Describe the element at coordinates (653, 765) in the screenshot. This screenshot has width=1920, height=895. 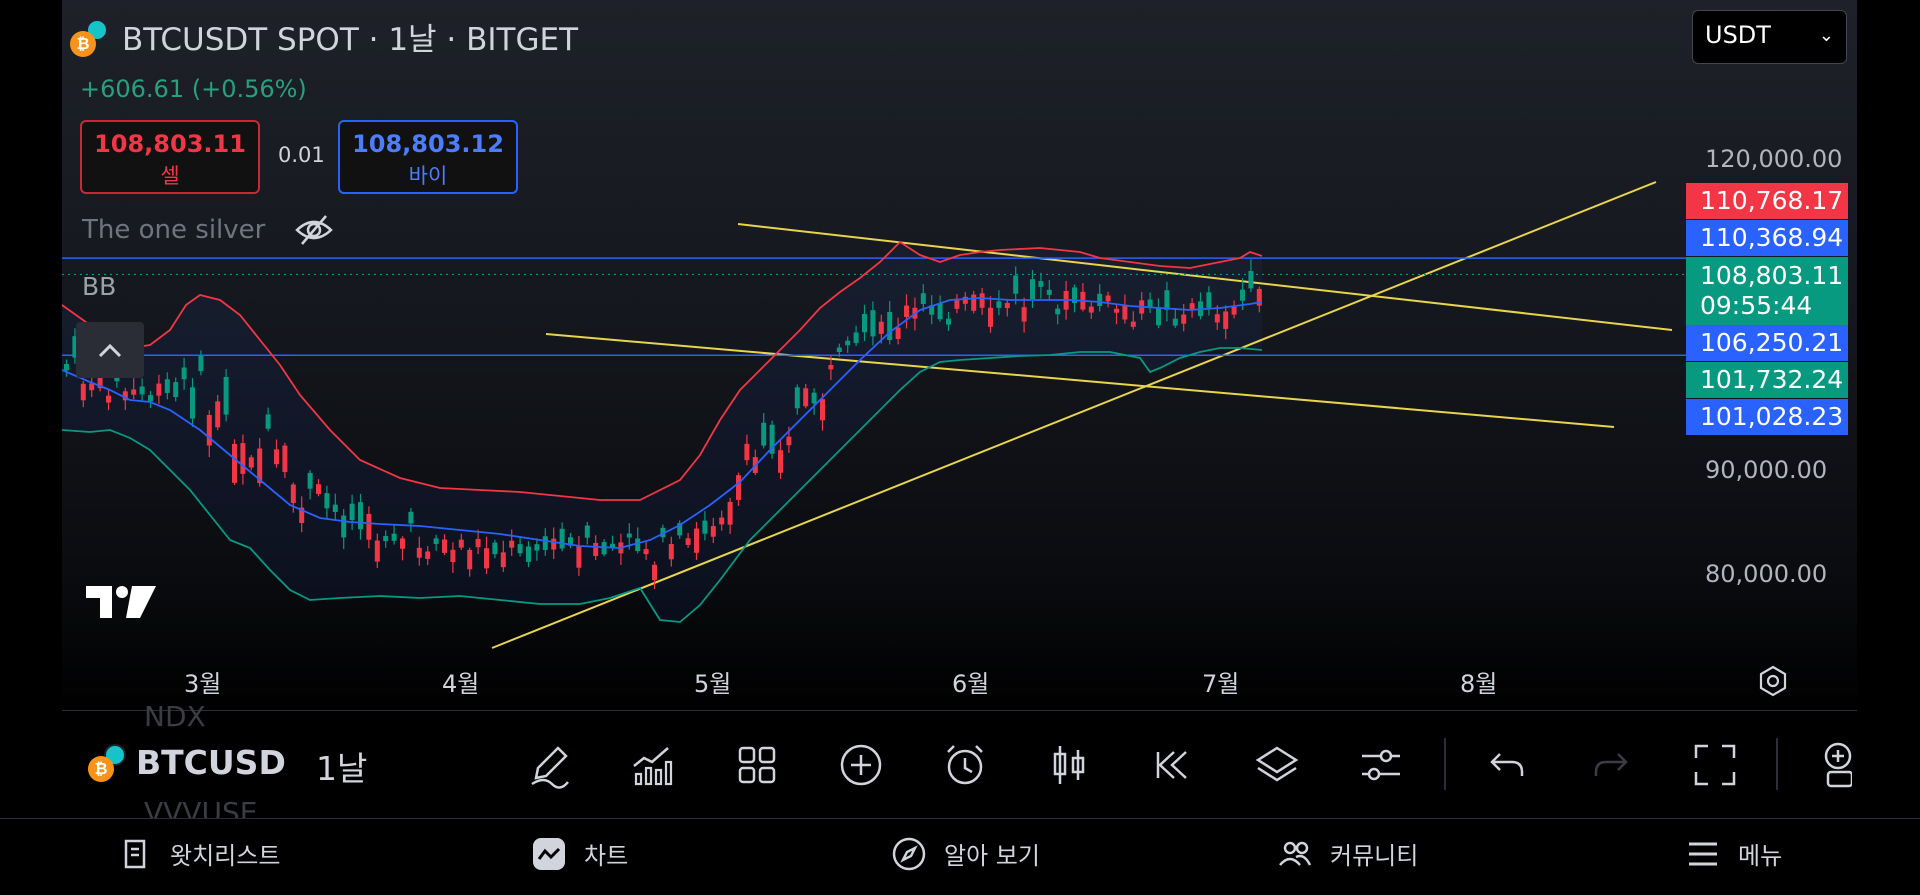
I see `indicators-icon` at that location.